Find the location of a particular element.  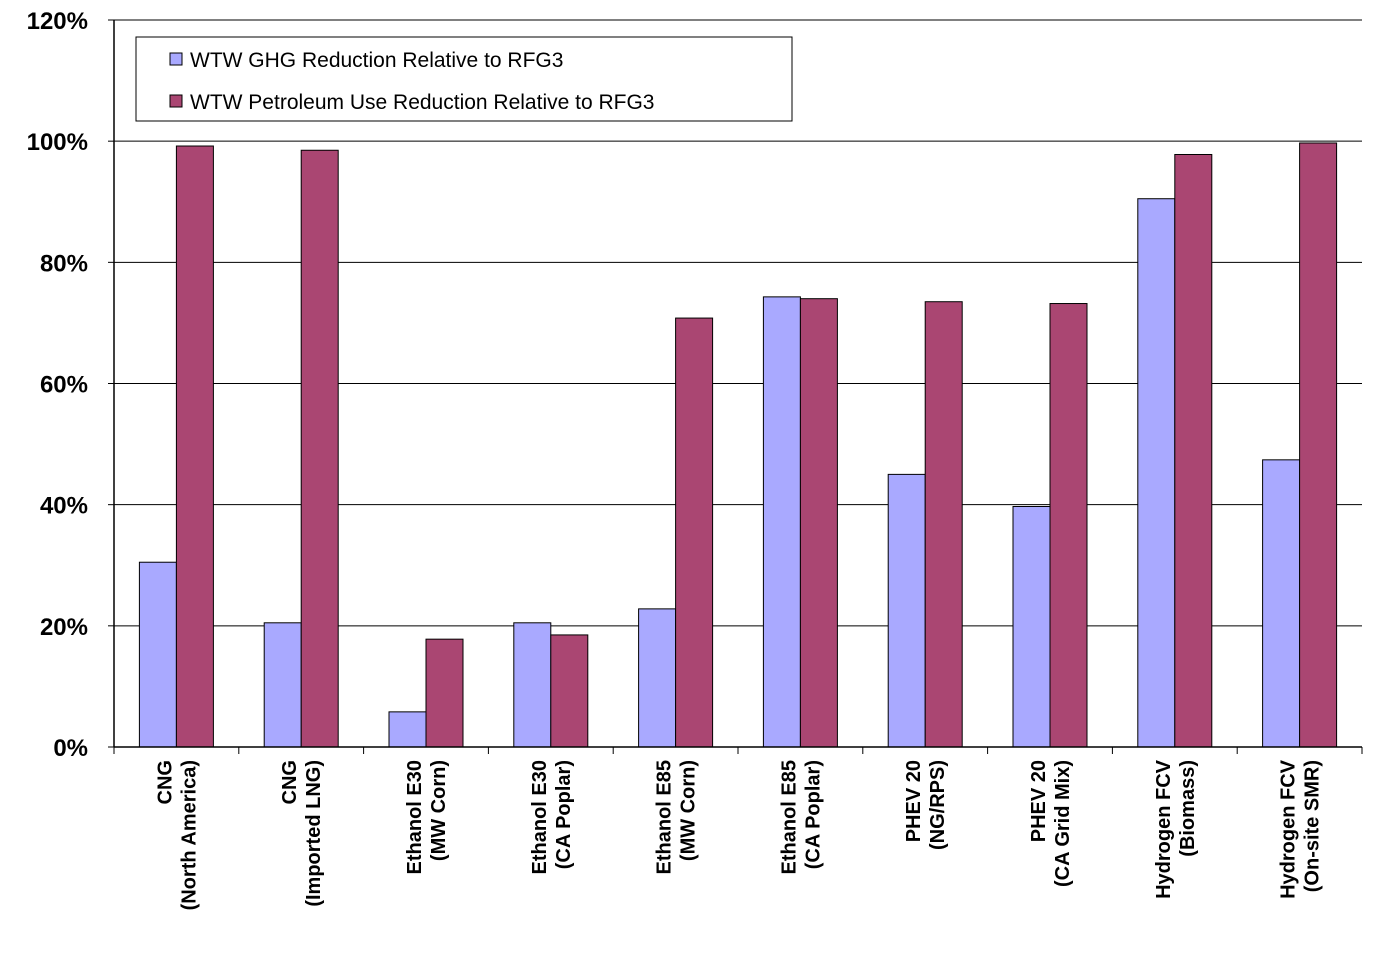

x-tick-label-1-line-0: CNG is located at coordinates (290, 782).